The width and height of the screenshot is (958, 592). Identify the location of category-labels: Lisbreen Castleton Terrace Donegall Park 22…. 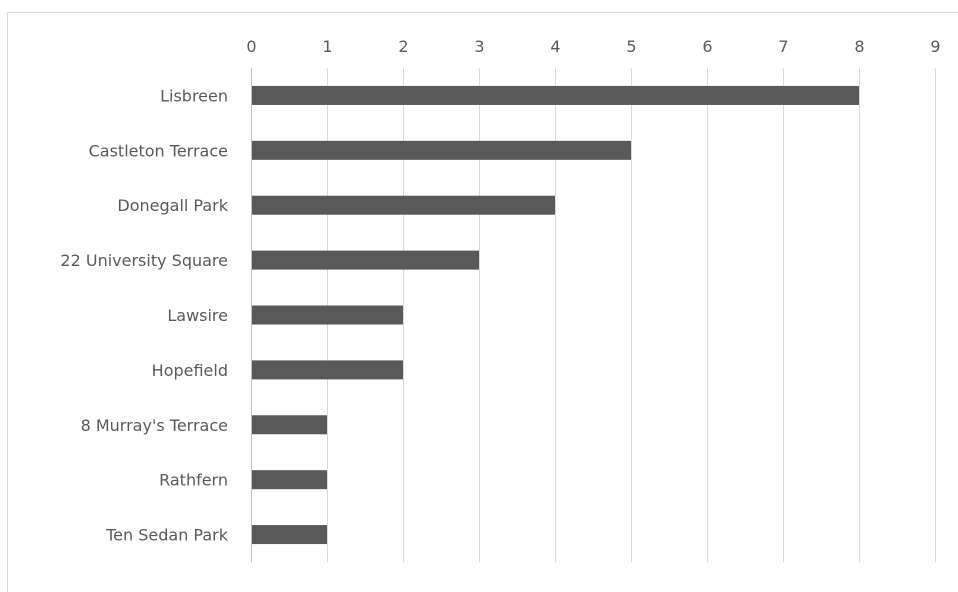
(144, 315).